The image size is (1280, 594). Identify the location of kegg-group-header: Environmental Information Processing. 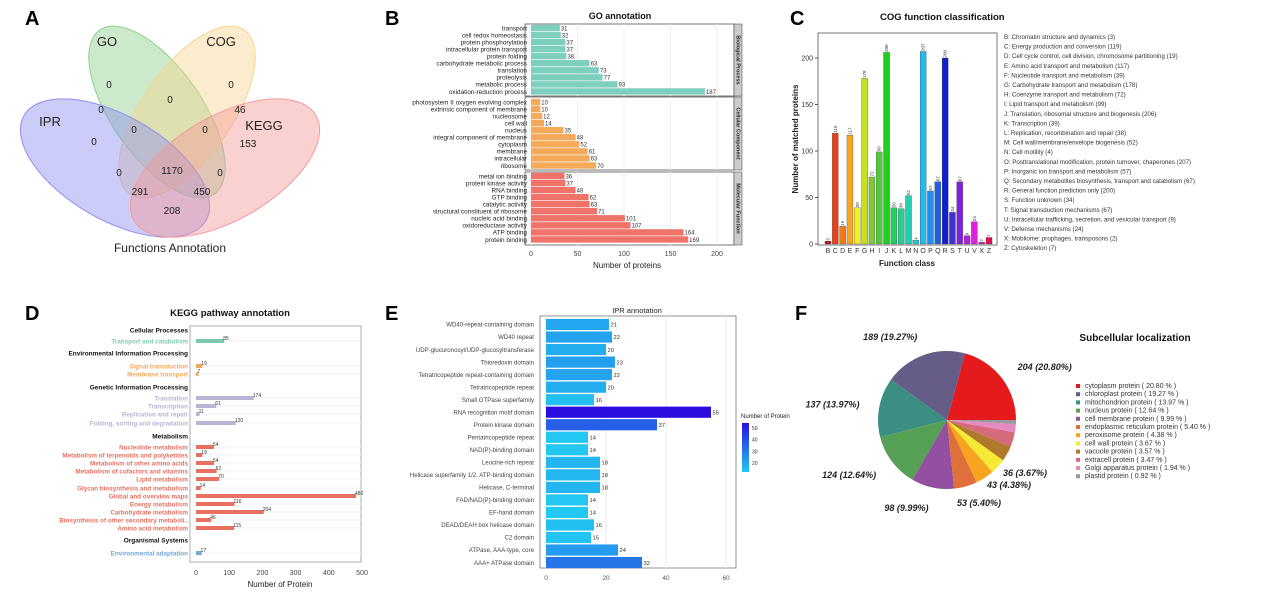
(128, 354).